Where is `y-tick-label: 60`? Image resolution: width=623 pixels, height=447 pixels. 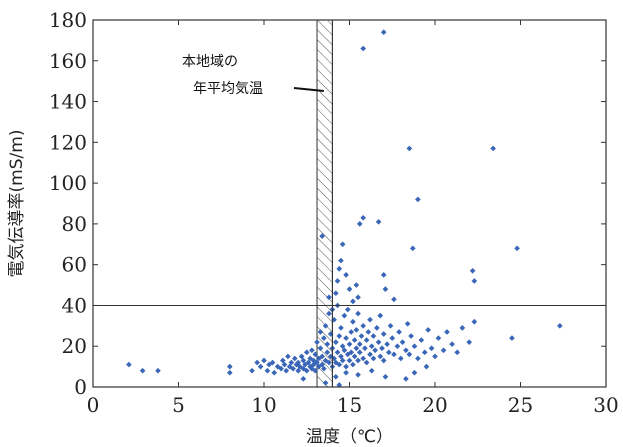 y-tick-label: 60 is located at coordinates (74, 265).